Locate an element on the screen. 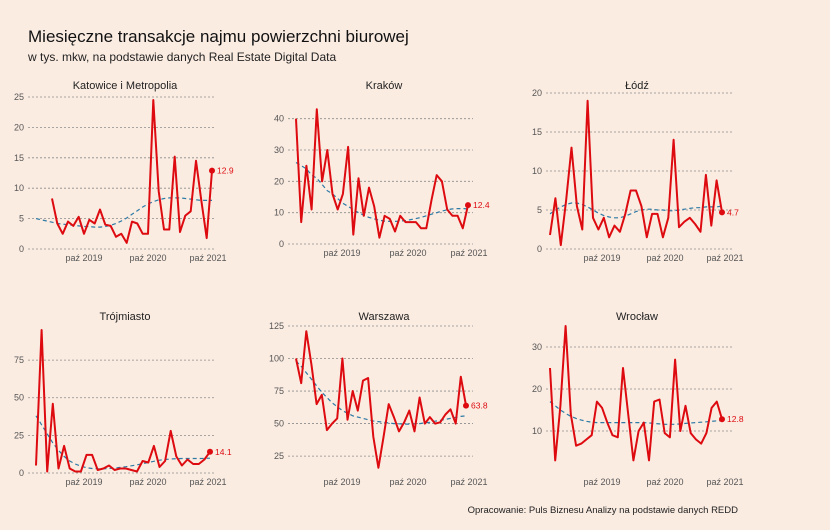 Image resolution: width=830 pixels, height=530 pixels. last-value-label: 4.7 is located at coordinates (733, 212).